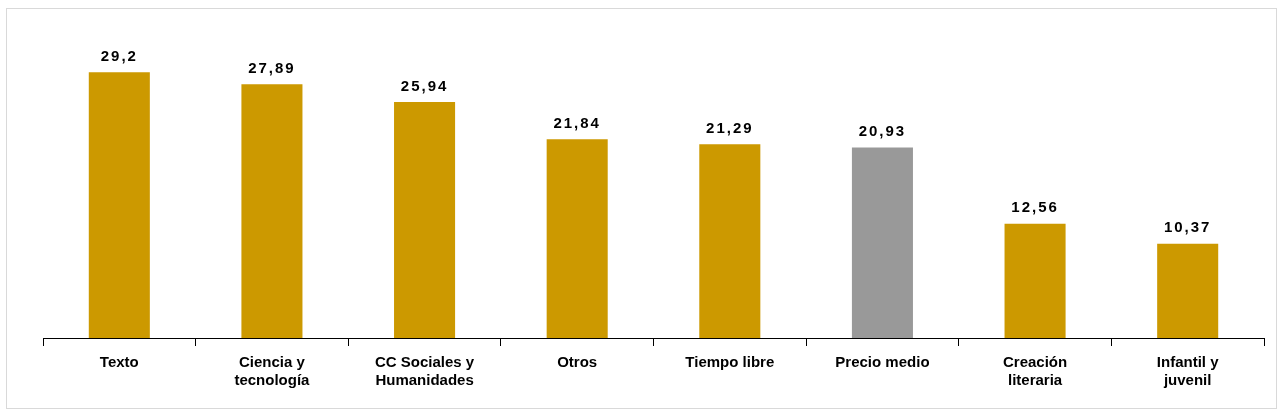 The image size is (1285, 419). I want to click on x-tick-label: Tiempo libre, so click(730, 362).